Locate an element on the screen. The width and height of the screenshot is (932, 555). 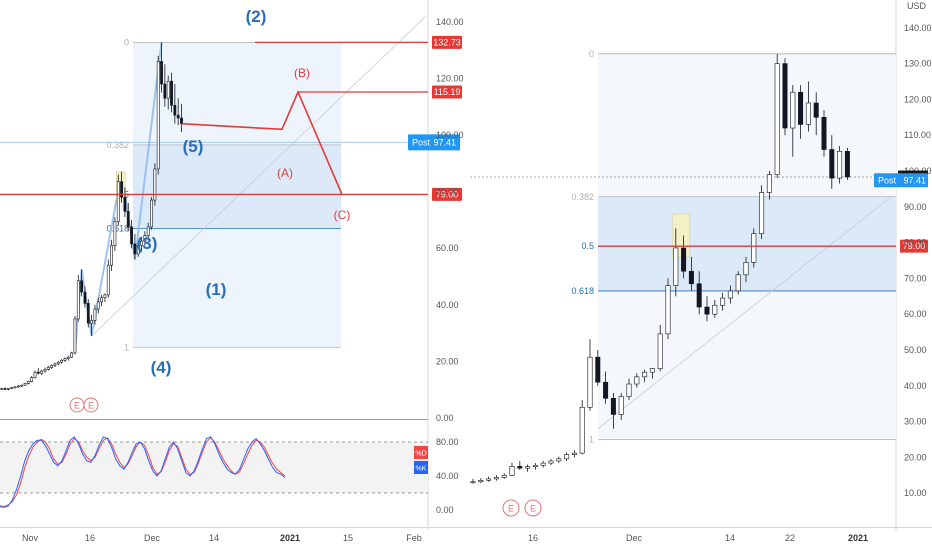
left-stochastic-panel: 0.00 40.00 80.00 %D %K is located at coordinates (229, 475).